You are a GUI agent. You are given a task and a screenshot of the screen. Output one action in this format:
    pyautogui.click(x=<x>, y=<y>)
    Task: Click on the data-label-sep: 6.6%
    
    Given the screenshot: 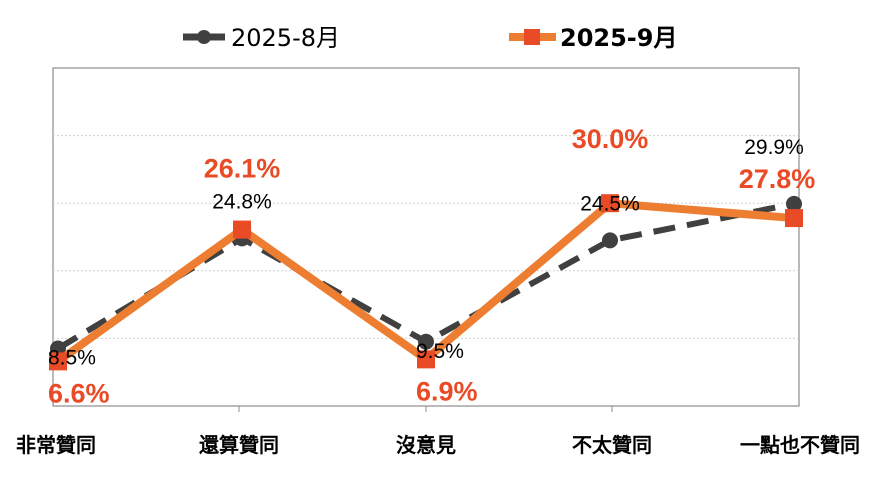 What is the action you would take?
    pyautogui.click(x=79, y=393)
    